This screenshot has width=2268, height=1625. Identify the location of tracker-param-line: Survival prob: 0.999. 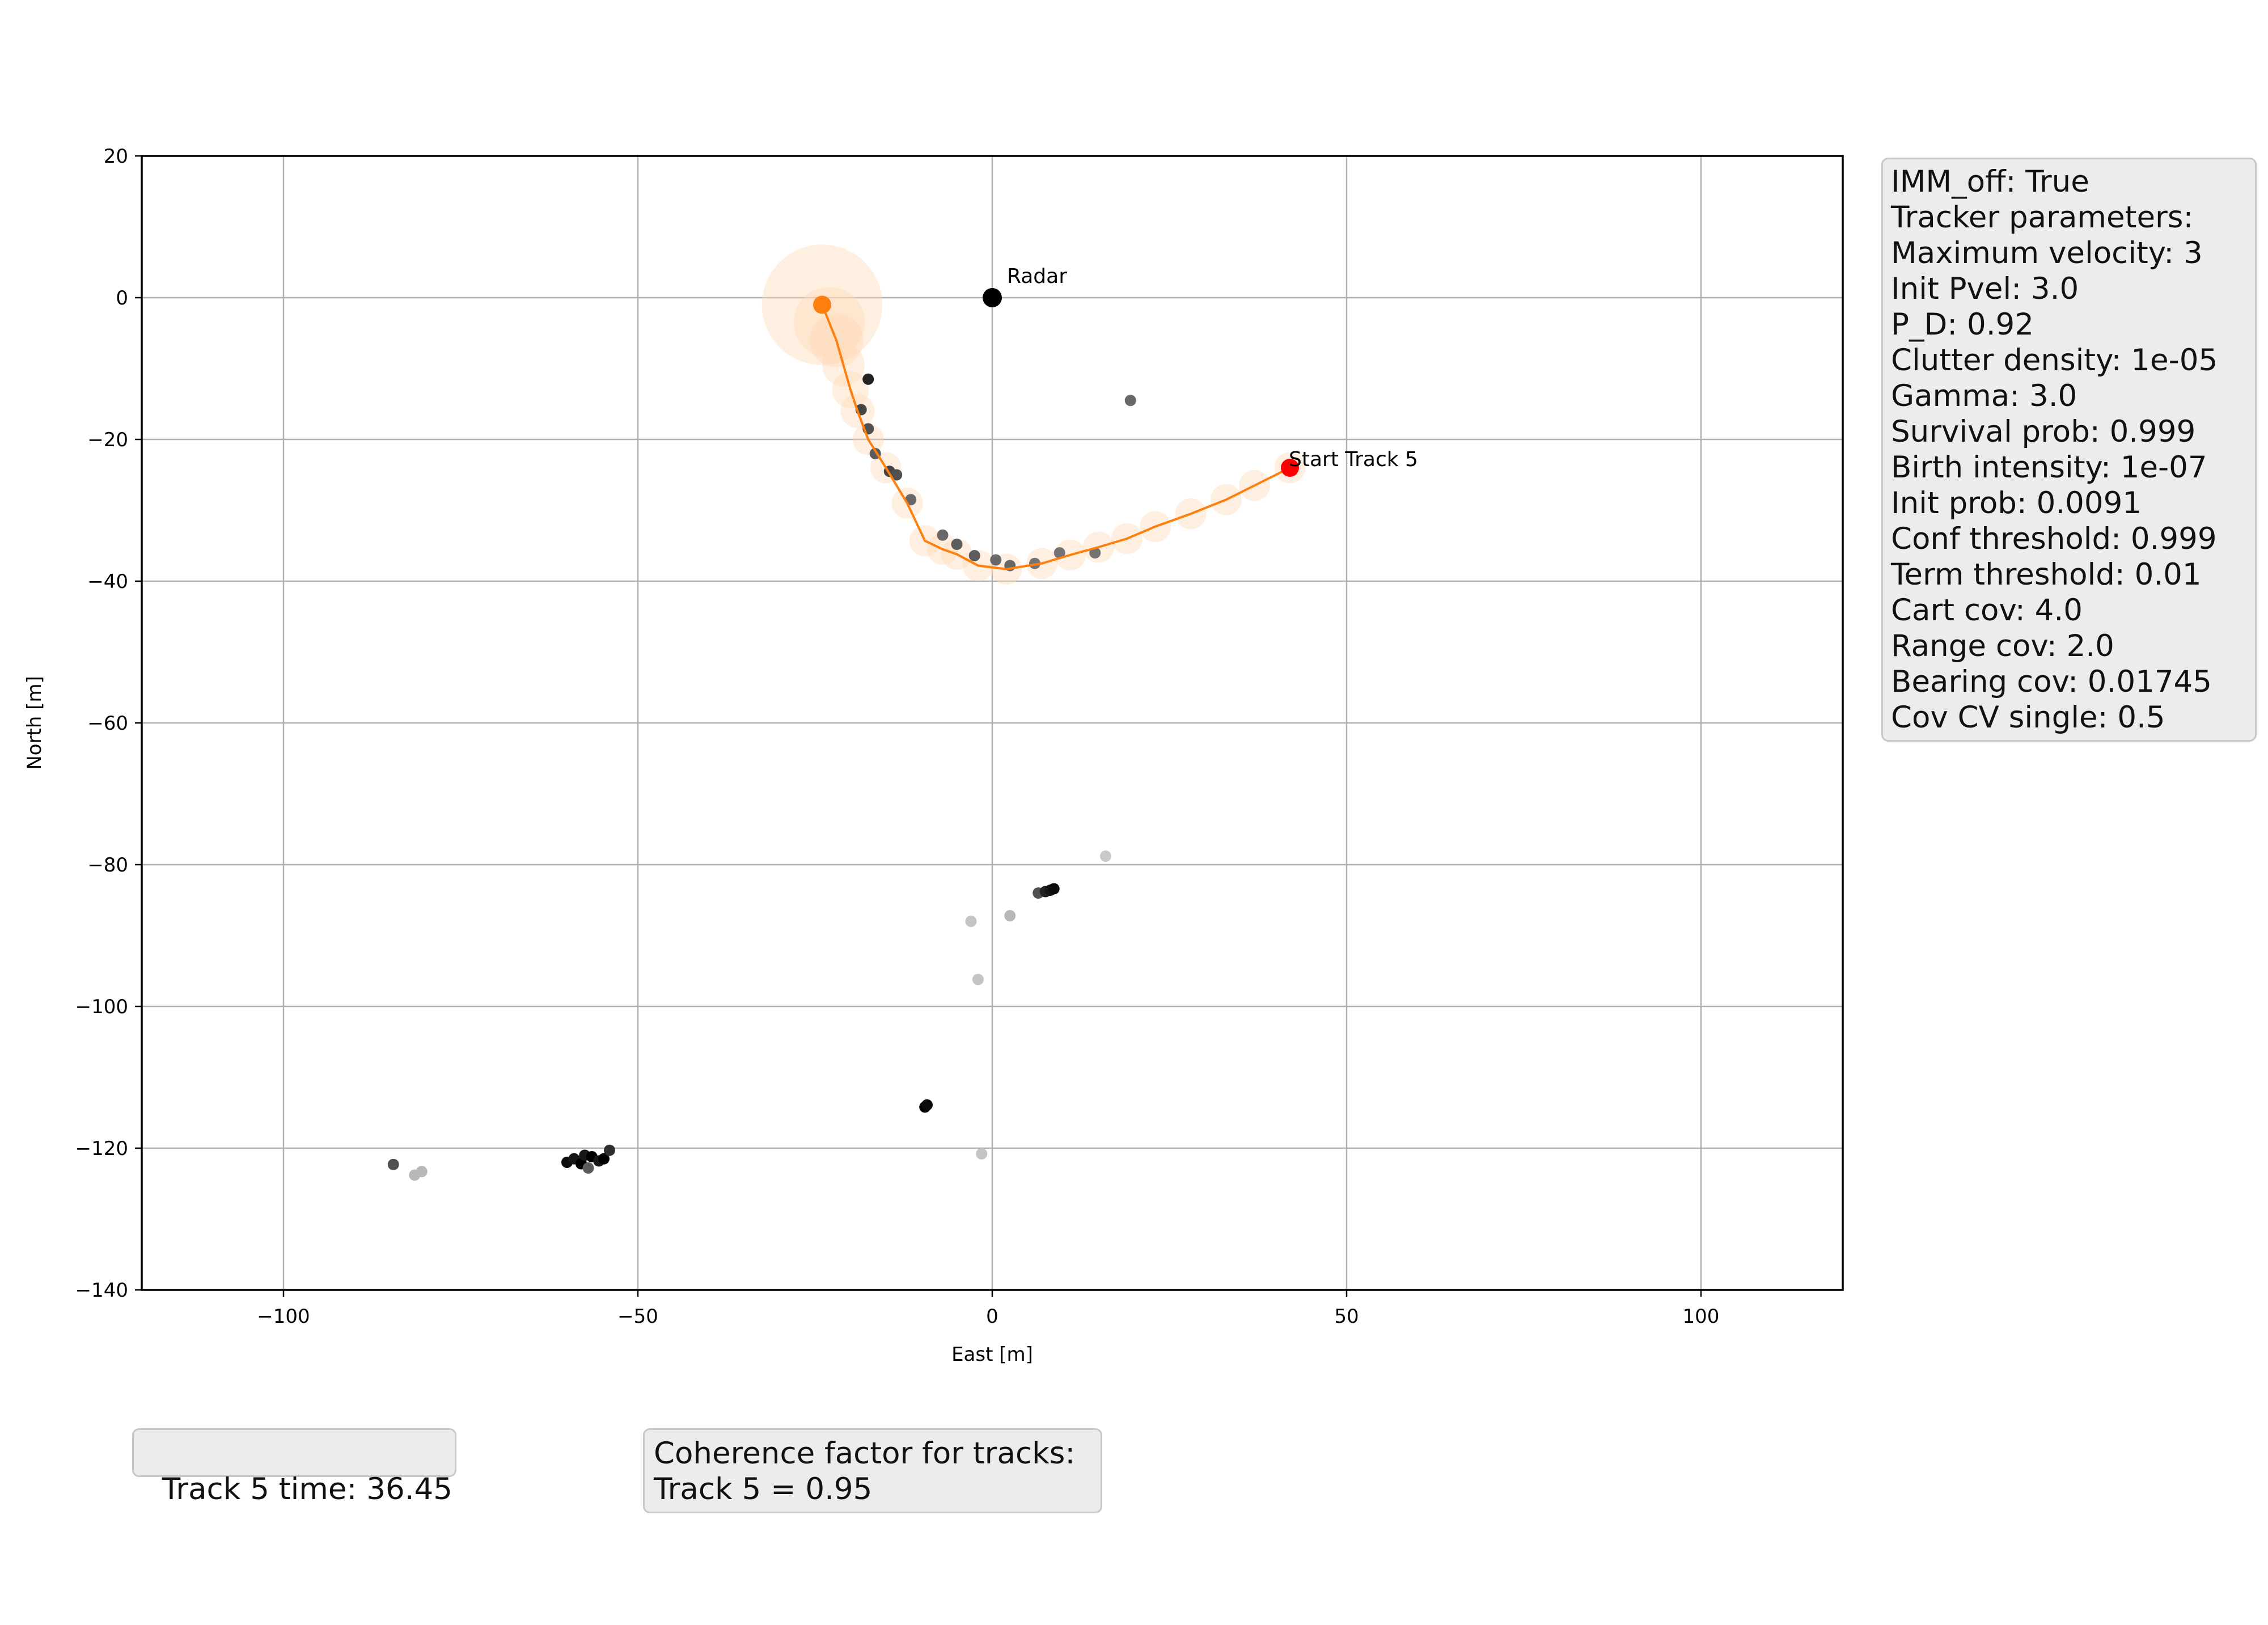
(2043, 431).